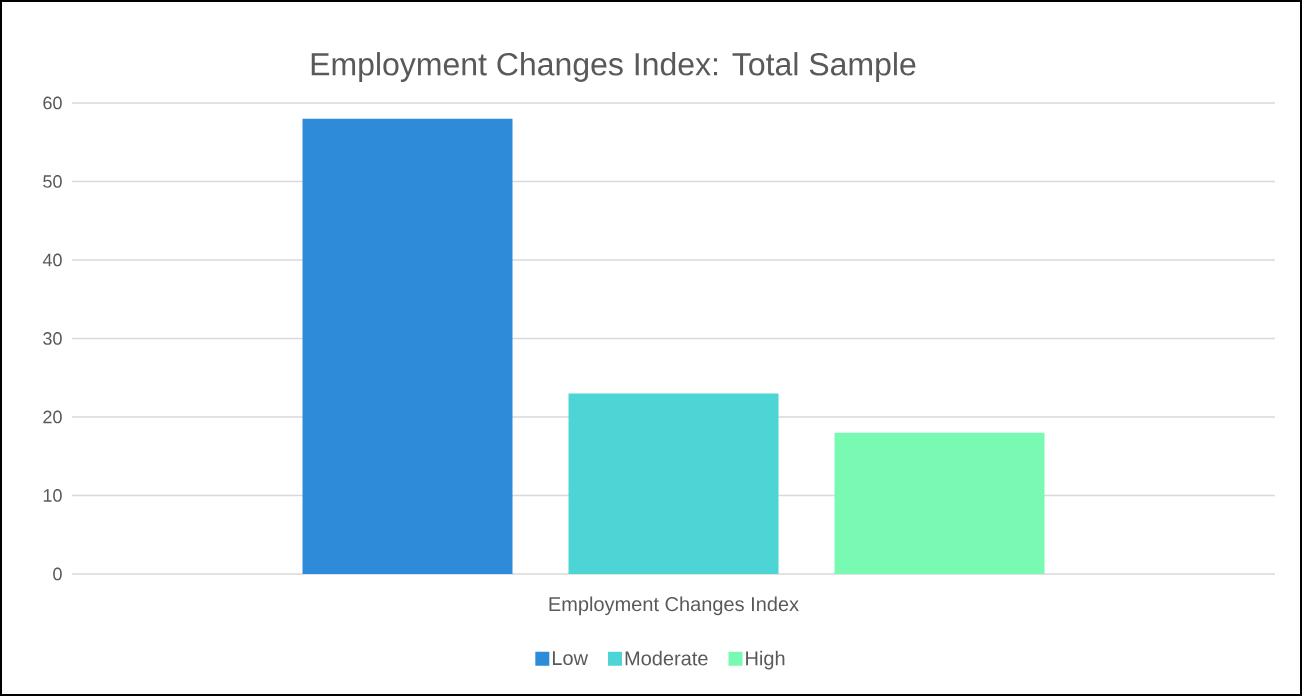  What do you see at coordinates (666, 658) in the screenshot?
I see `legend-label: Moderate` at bounding box center [666, 658].